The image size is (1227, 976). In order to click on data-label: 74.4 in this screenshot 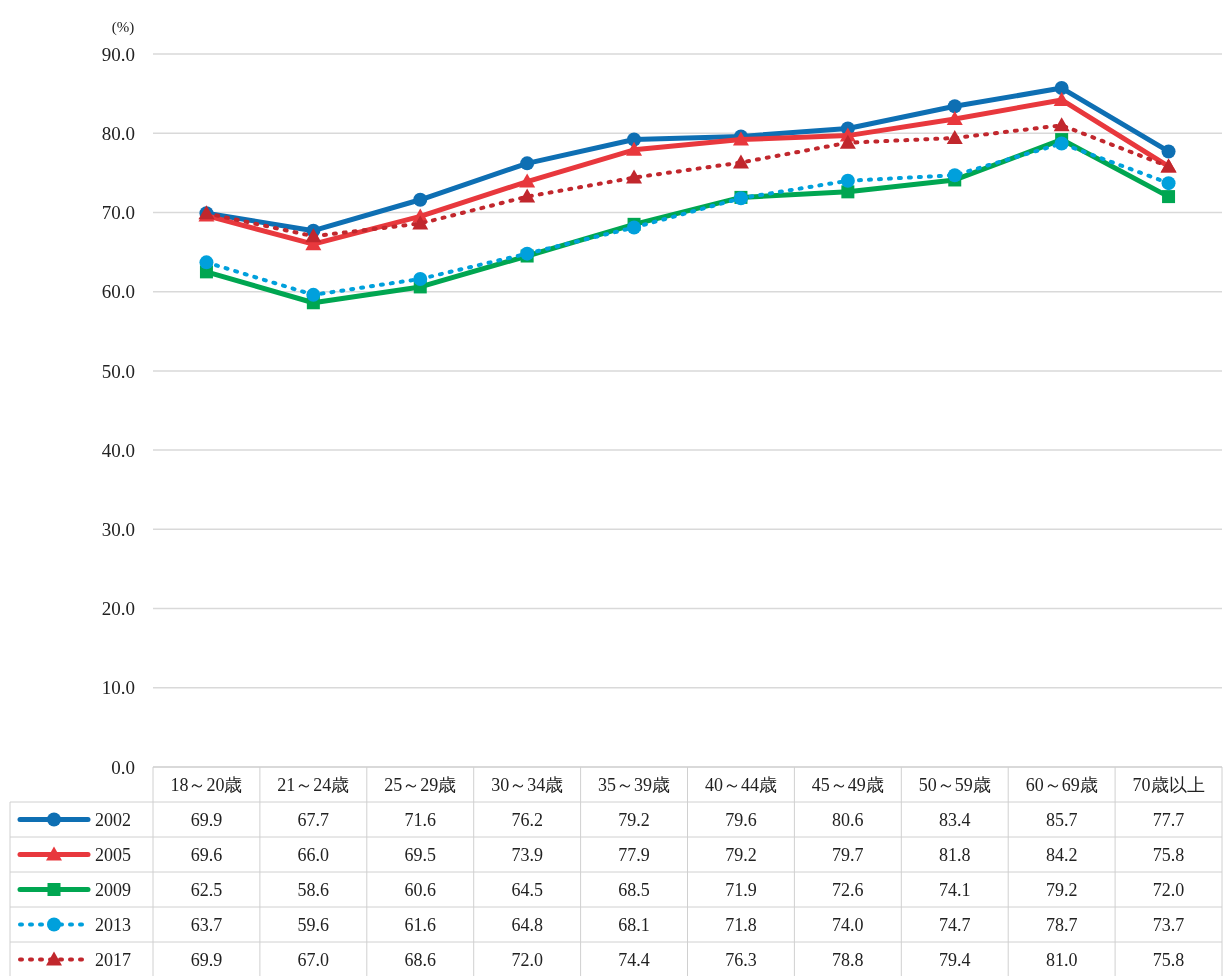, I will do `click(634, 959)`.